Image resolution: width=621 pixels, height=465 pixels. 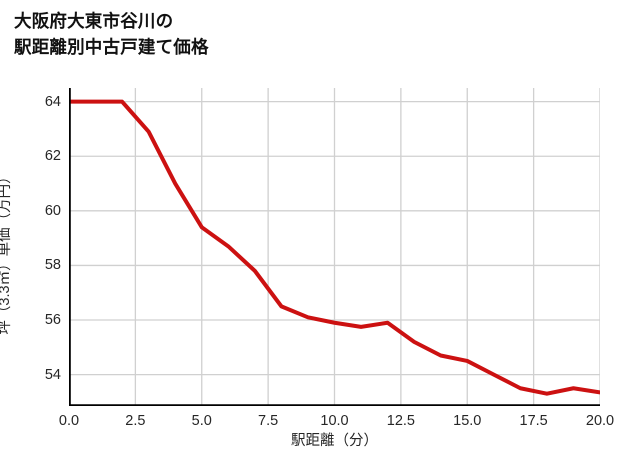 I want to click on x-tick-20.0: 20.0, so click(x=600, y=421).